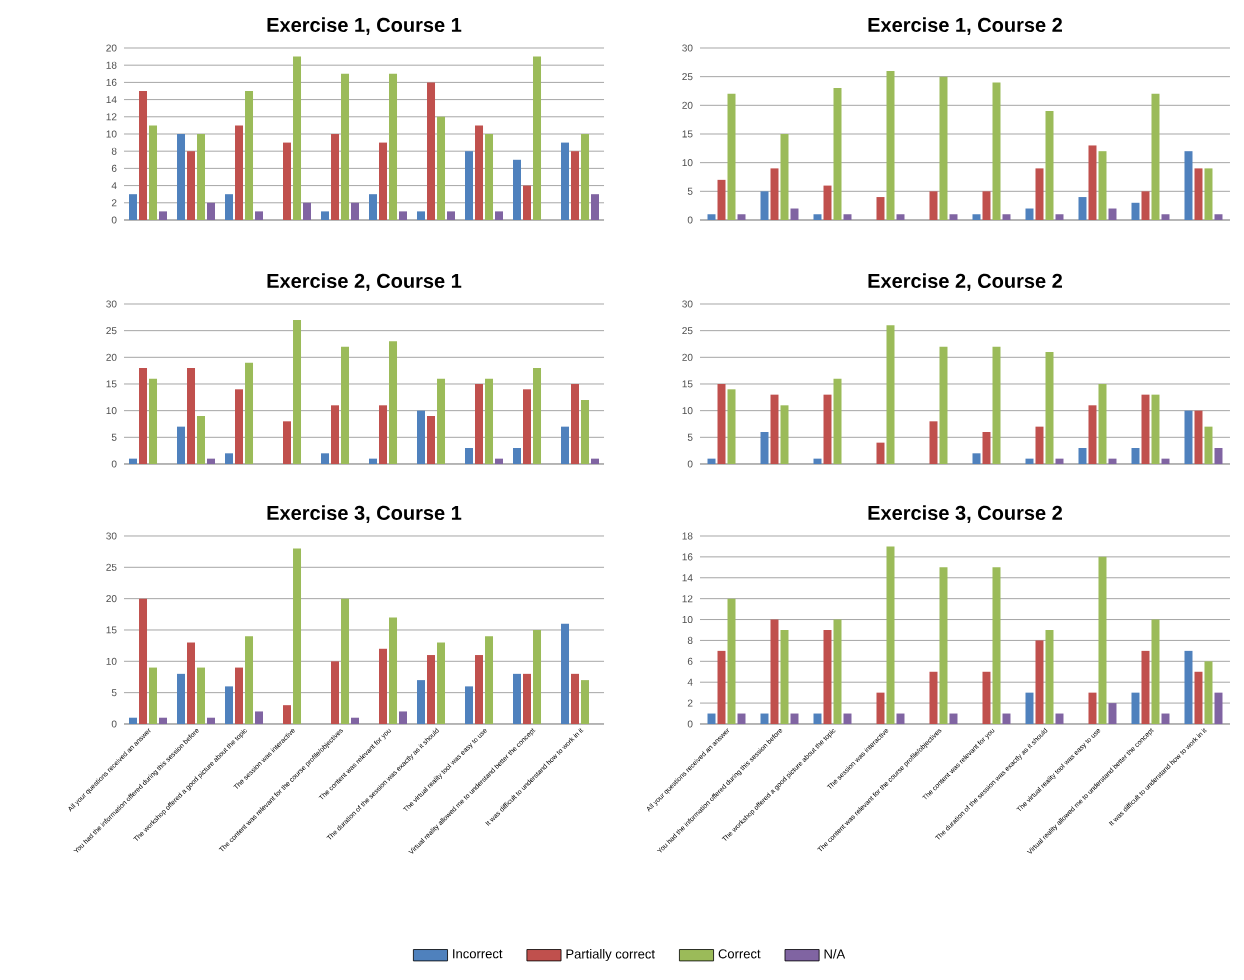  What do you see at coordinates (965, 282) in the screenshot?
I see `chart-title: Exercise 2, Course 2` at bounding box center [965, 282].